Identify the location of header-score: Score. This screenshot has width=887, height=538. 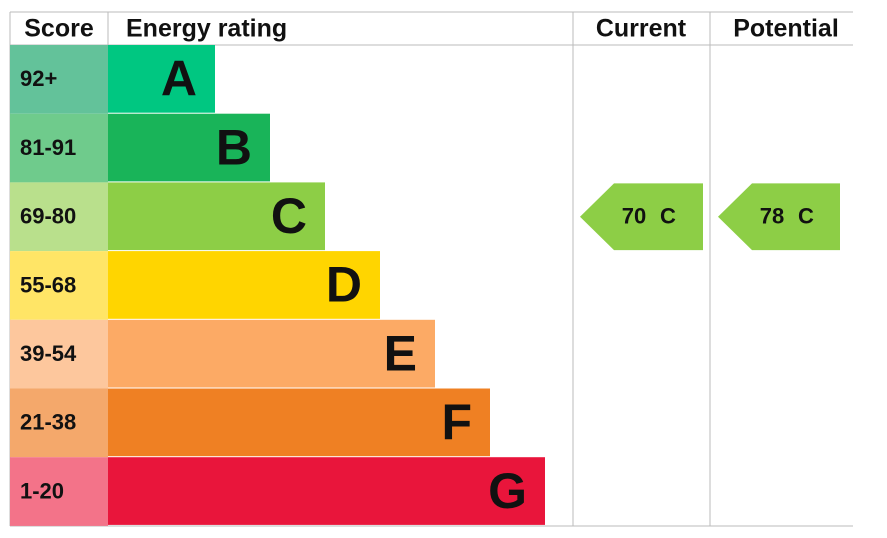
(59, 29).